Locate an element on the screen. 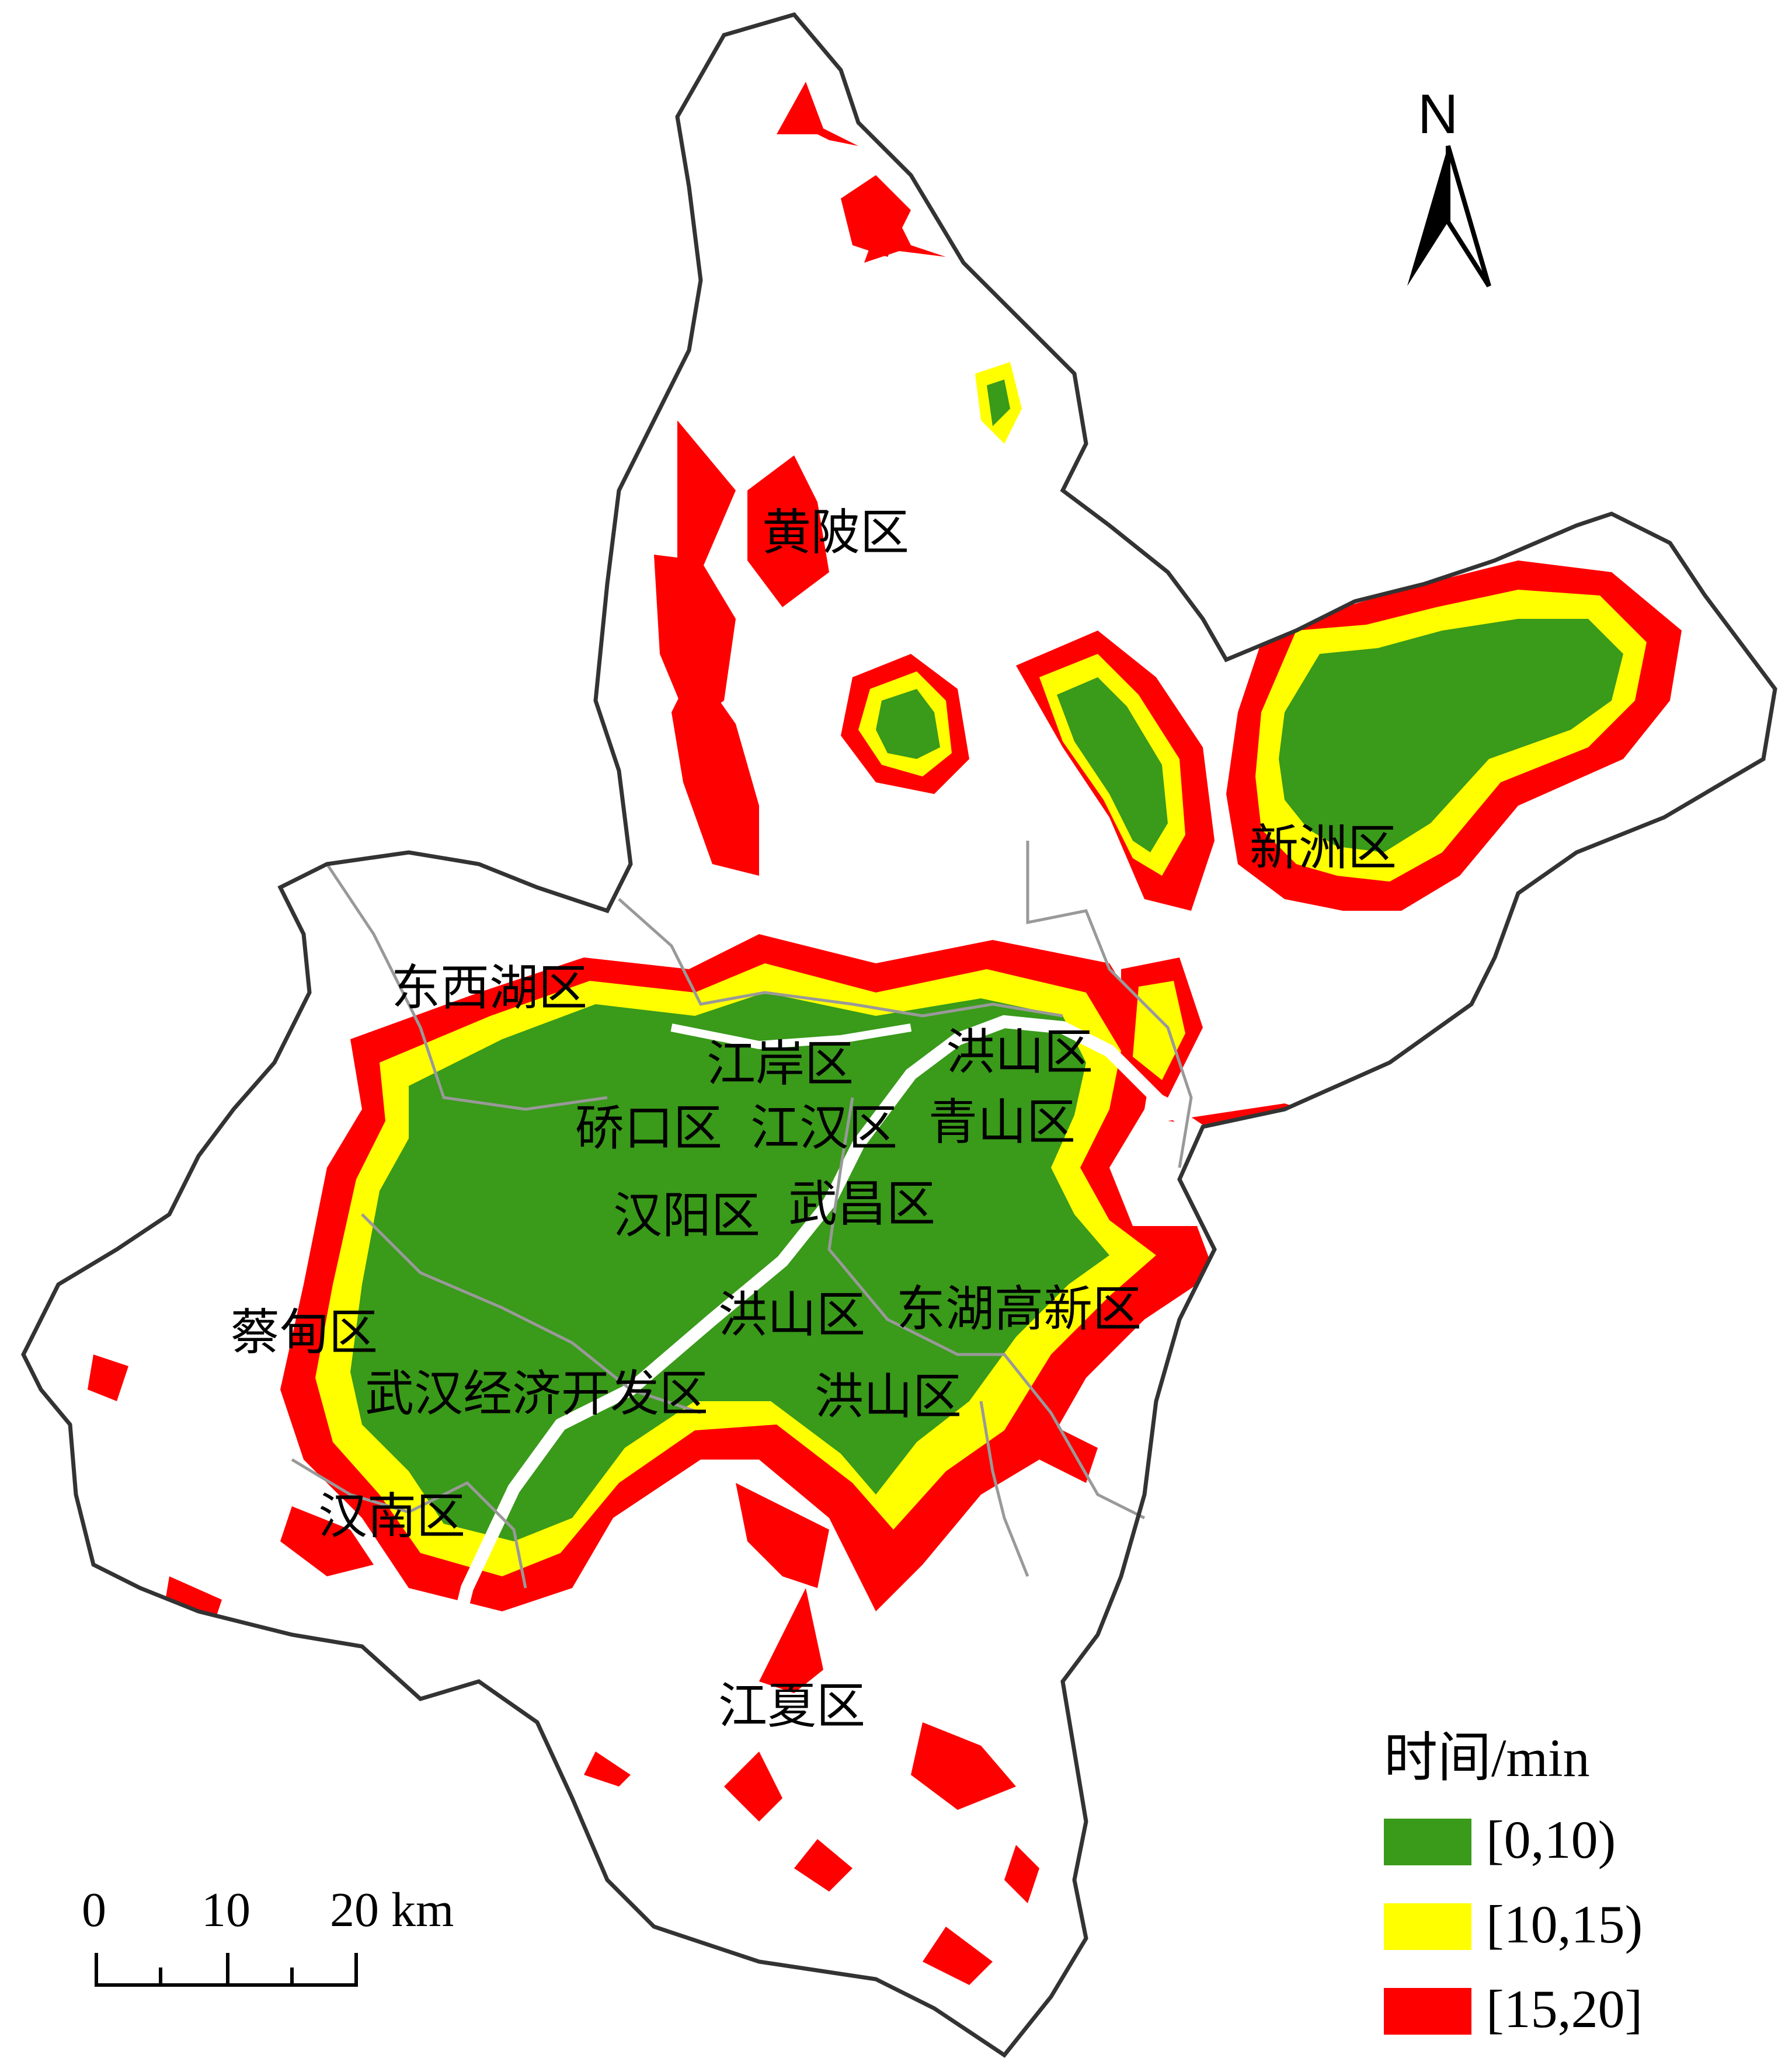  legend-item: [10,15) is located at coordinates (1571, 1924).